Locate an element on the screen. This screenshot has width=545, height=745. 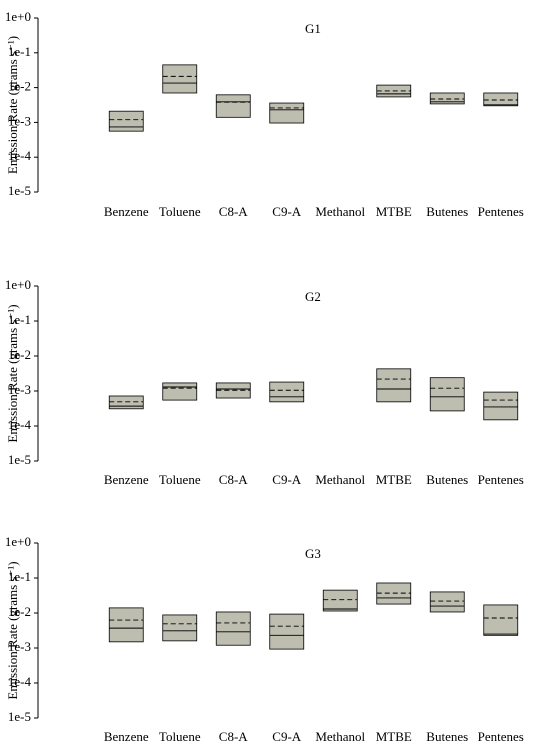
panel-title: G1 is located at coordinates (313, 28).